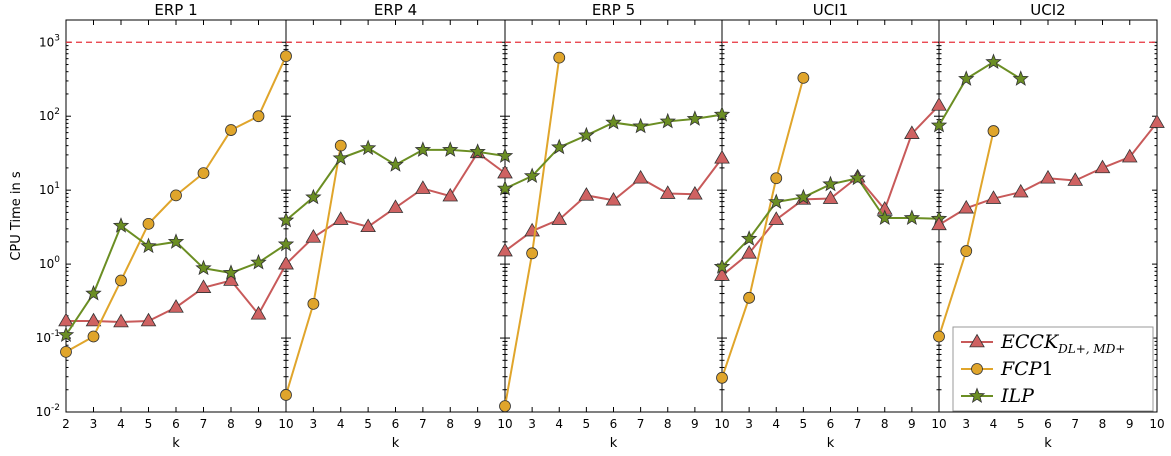 The width and height of the screenshot is (1171, 456). Describe the element at coordinates (395, 10) in the screenshot. I see `panel-title: ERP 4` at that location.